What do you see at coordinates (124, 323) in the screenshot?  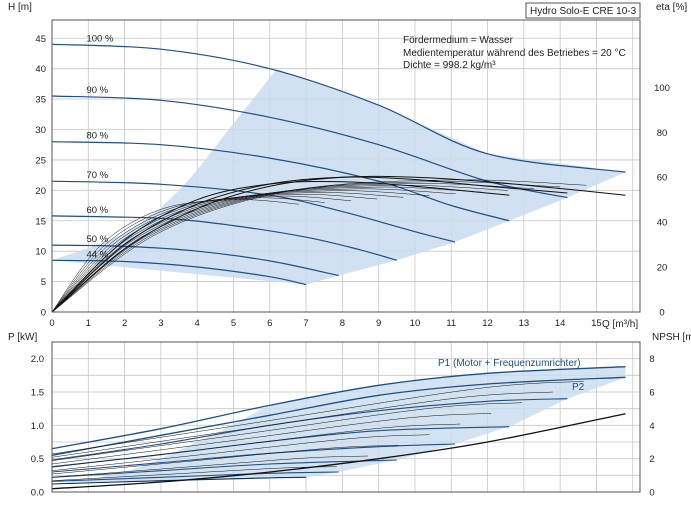 I see `x-tick-label: 2` at bounding box center [124, 323].